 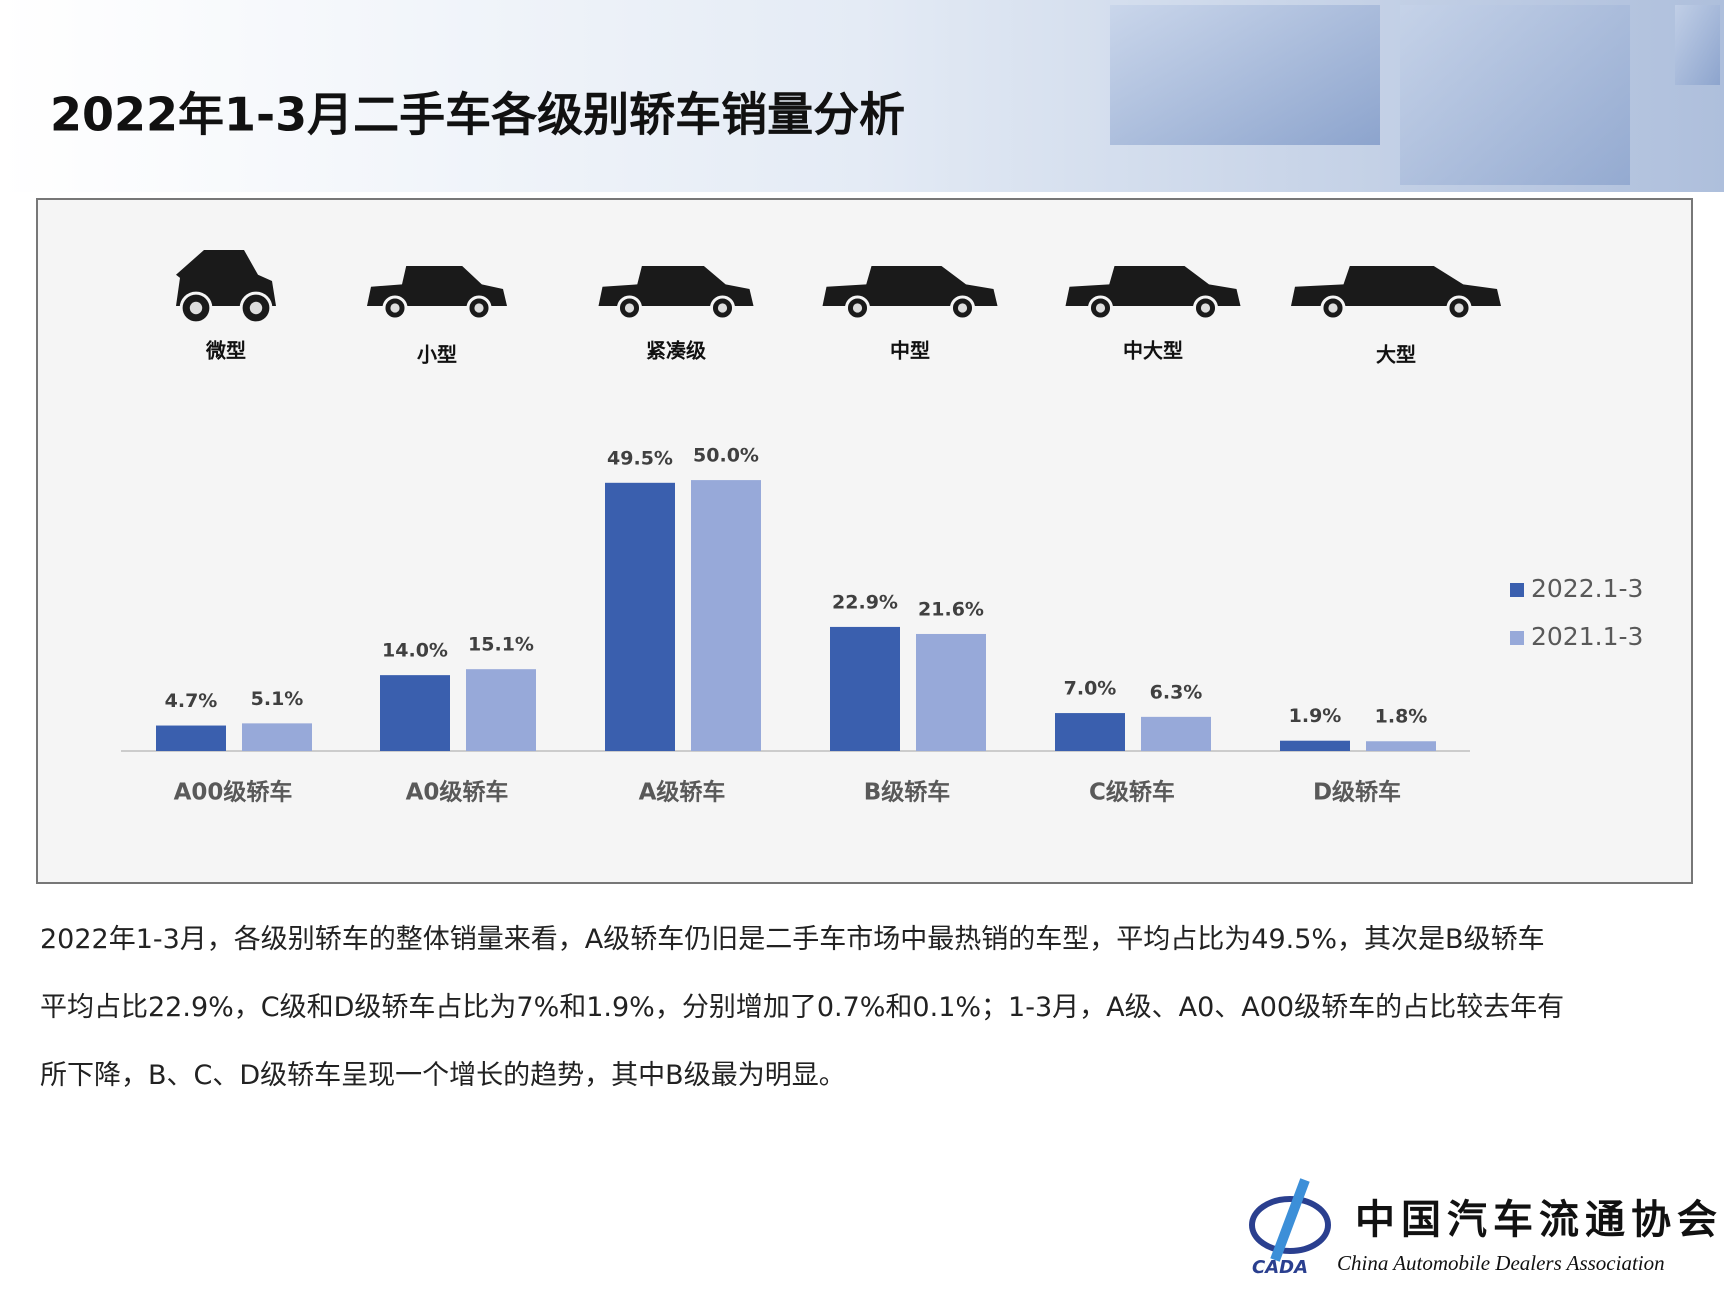 I want to click on x-tick-label: C级轿车, so click(x=1132, y=792).